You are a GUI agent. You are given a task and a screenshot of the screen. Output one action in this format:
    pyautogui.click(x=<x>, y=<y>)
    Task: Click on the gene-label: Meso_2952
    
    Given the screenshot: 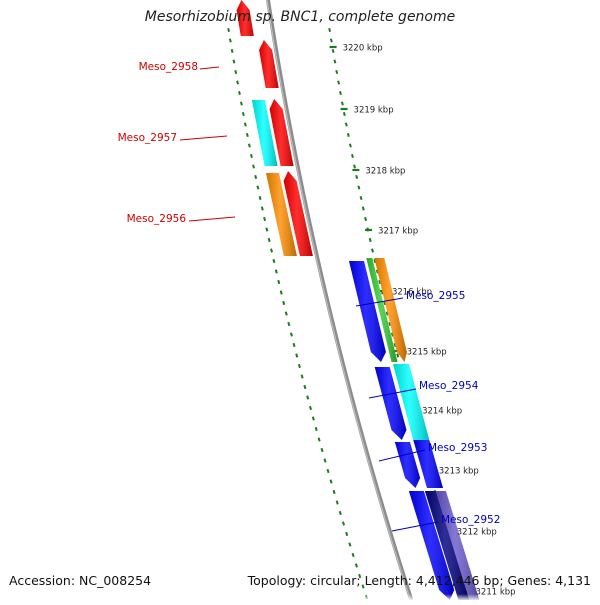 What is the action you would take?
    pyautogui.click(x=470, y=520)
    